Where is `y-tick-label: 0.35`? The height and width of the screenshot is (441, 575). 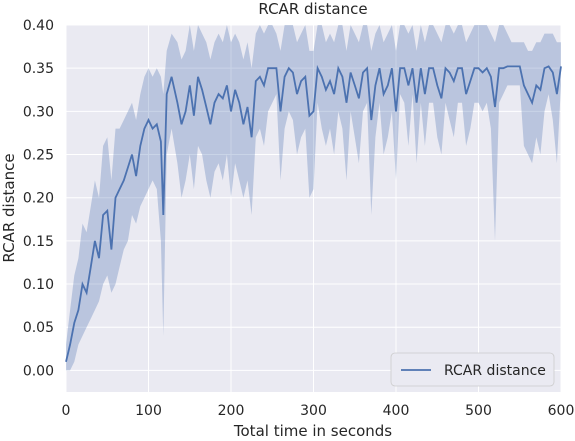 y-tick-label: 0.35 is located at coordinates (38, 69).